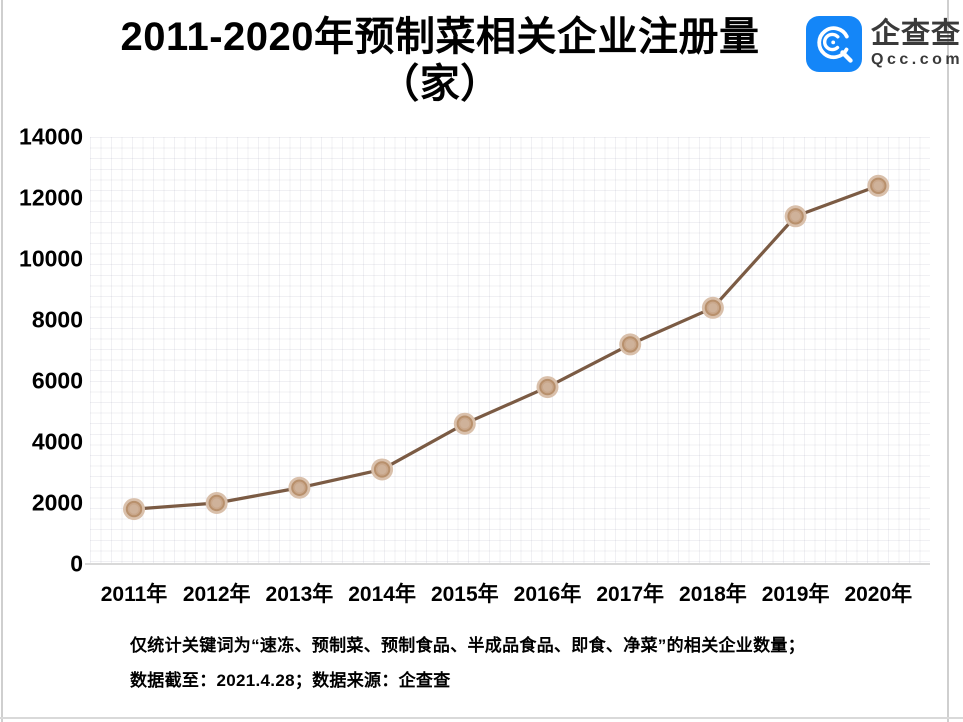 The width and height of the screenshot is (963, 722). What do you see at coordinates (299, 594) in the screenshot?
I see `x-axis-tick-label: 2013年` at bounding box center [299, 594].